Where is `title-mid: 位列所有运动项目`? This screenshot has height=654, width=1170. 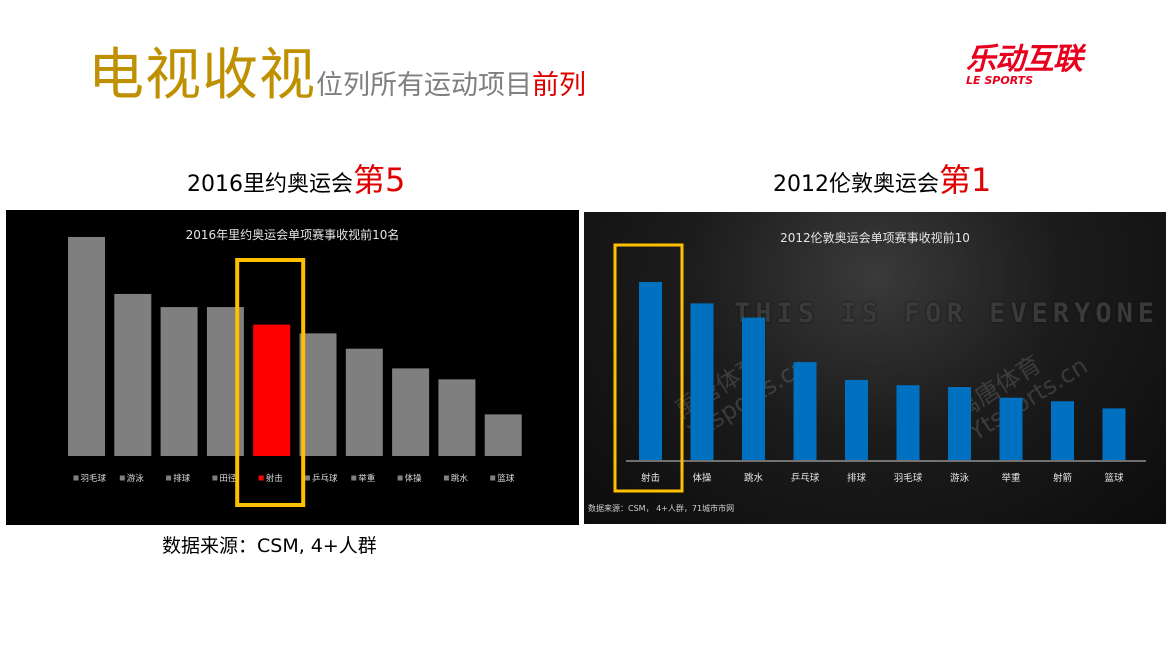
title-mid: 位列所有运动项目 is located at coordinates (424, 85).